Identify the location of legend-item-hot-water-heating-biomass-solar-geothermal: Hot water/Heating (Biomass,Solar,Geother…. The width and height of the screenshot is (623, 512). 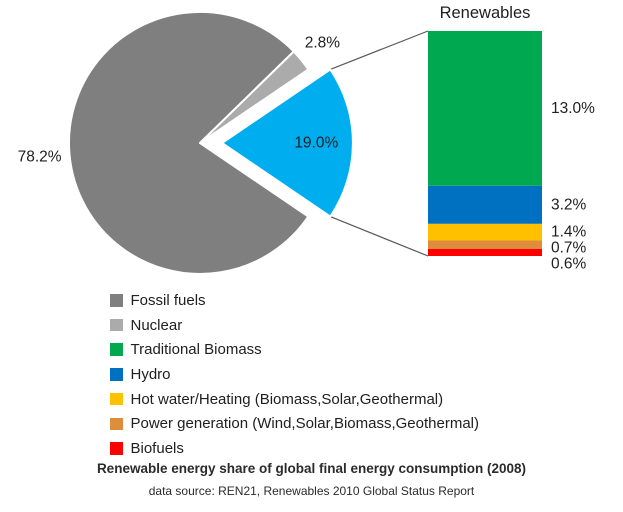
(294, 399).